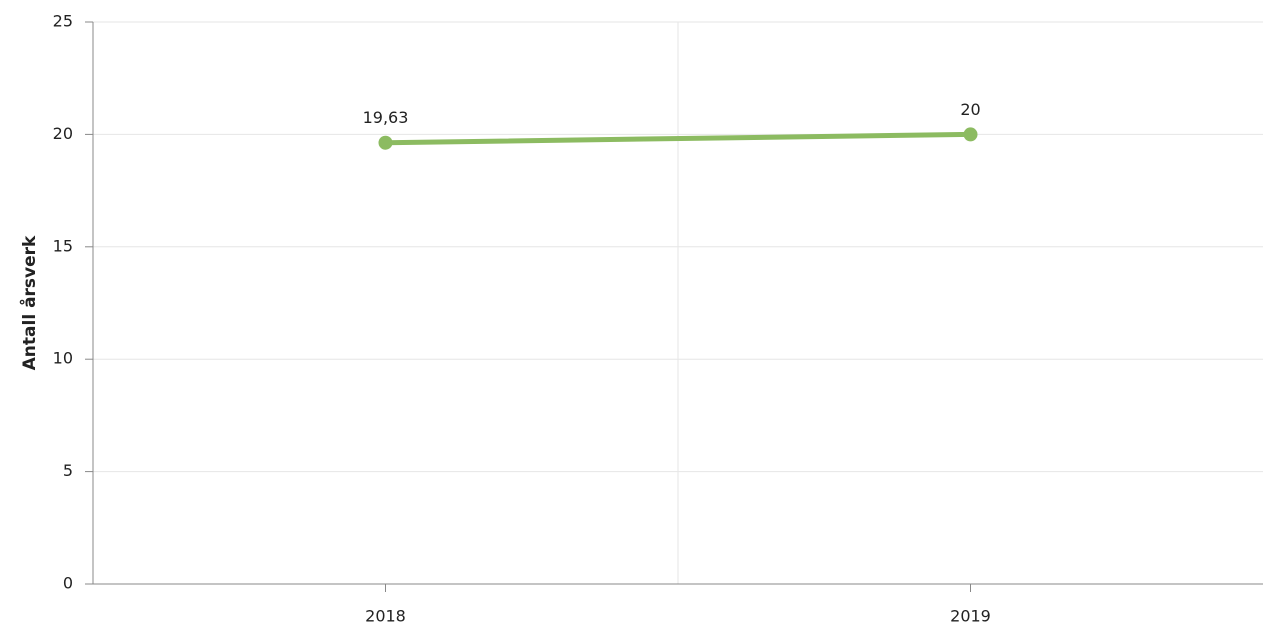 This screenshot has height=627, width=1268. I want to click on y-axis-label: Antall årsverk, so click(29, 302).